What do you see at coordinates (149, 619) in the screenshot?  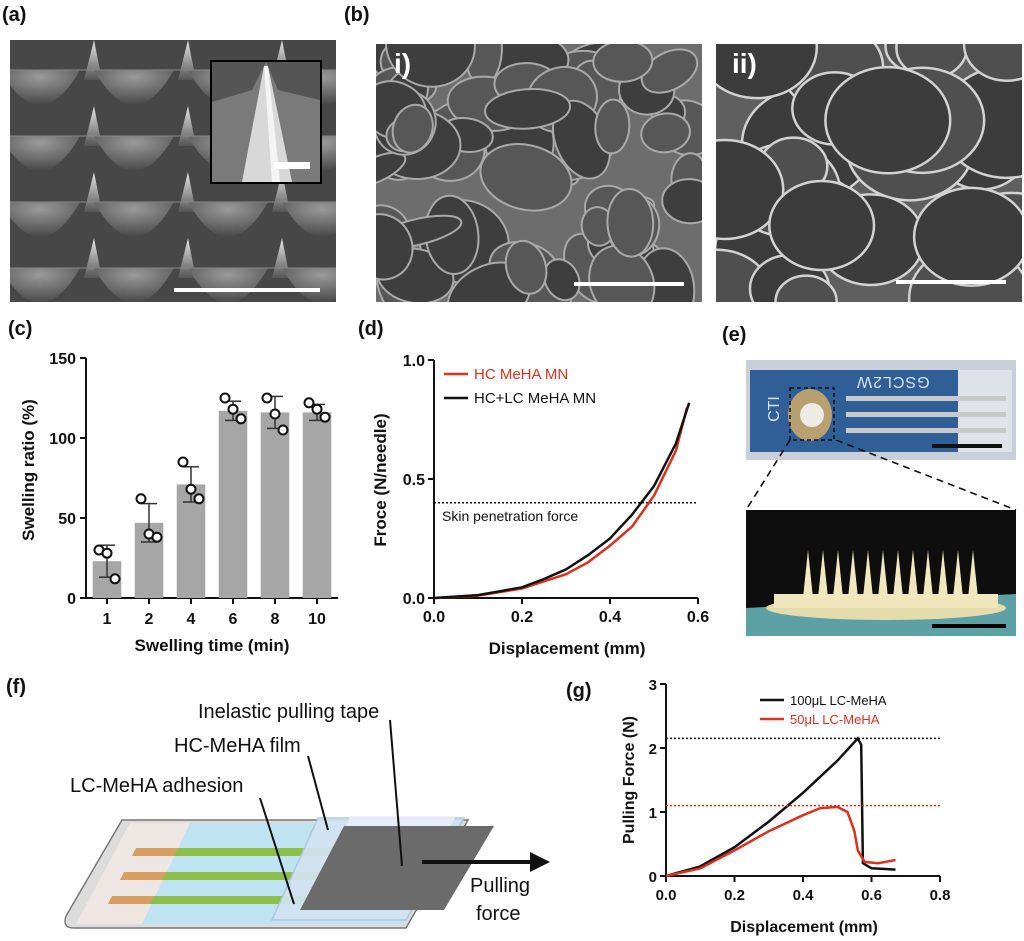 I see `chart-c-xtick-label: 2` at bounding box center [149, 619].